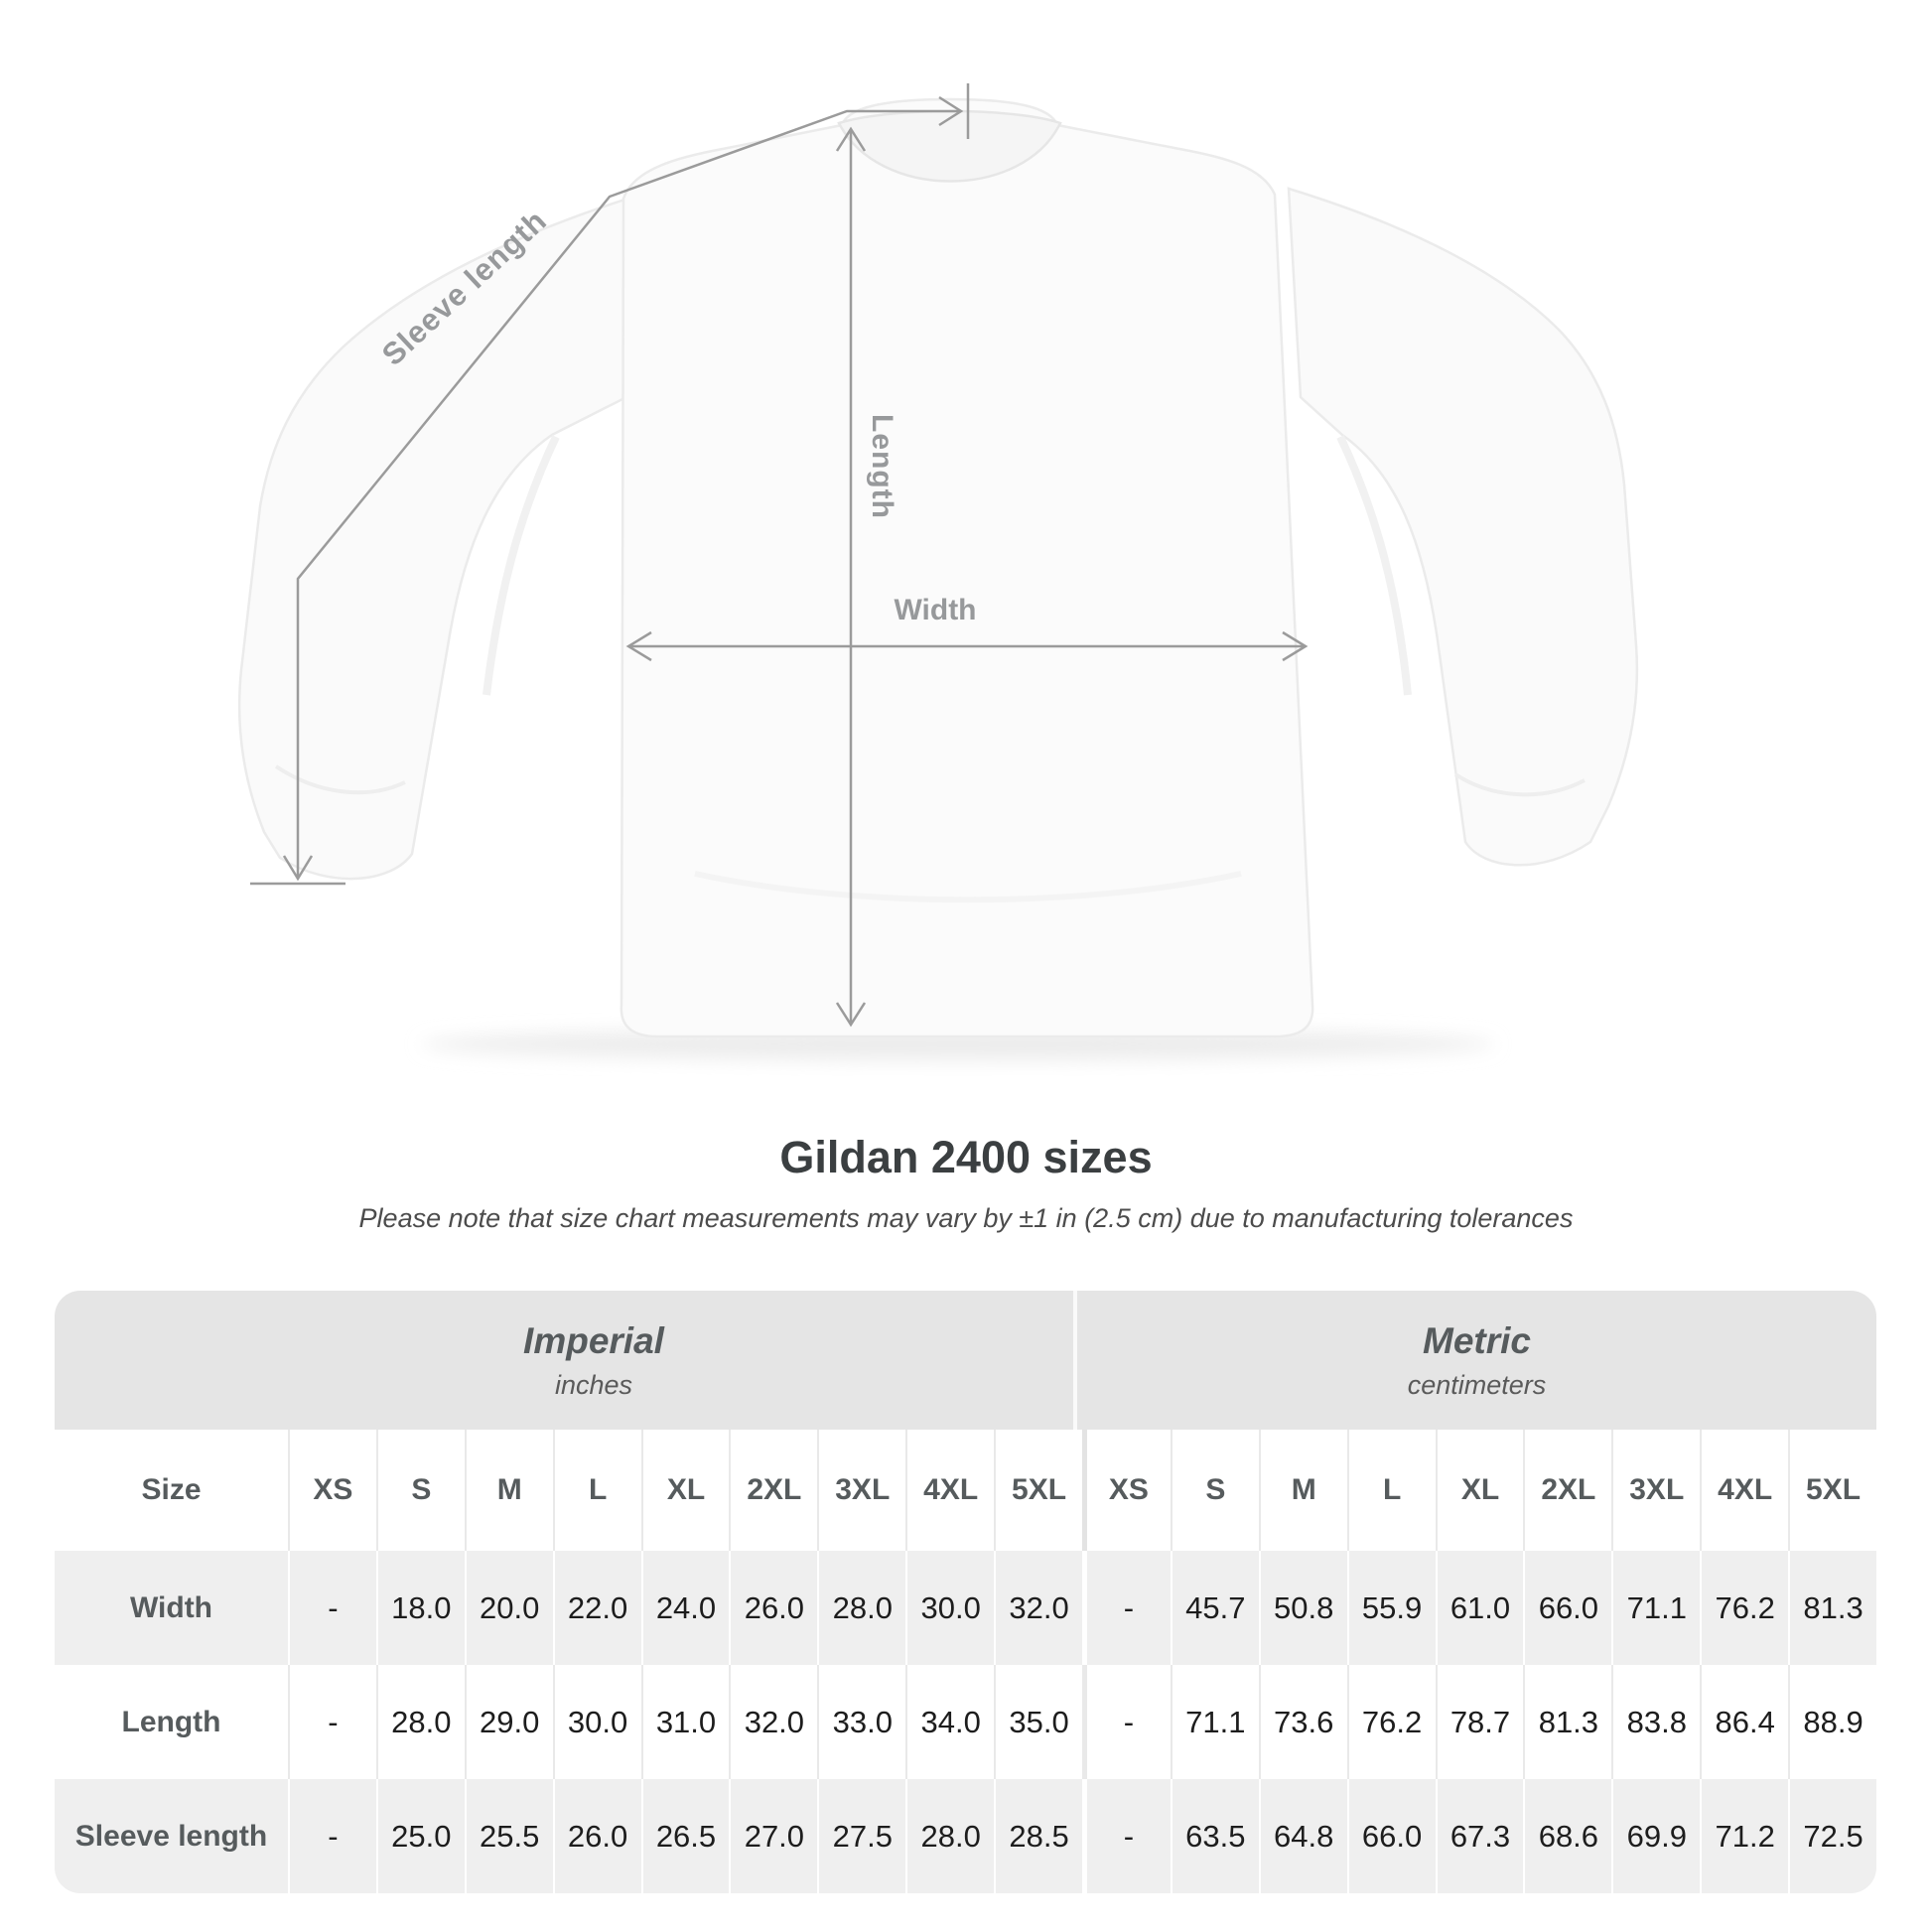  I want to click on value-cell: 22.0, so click(597, 1608).